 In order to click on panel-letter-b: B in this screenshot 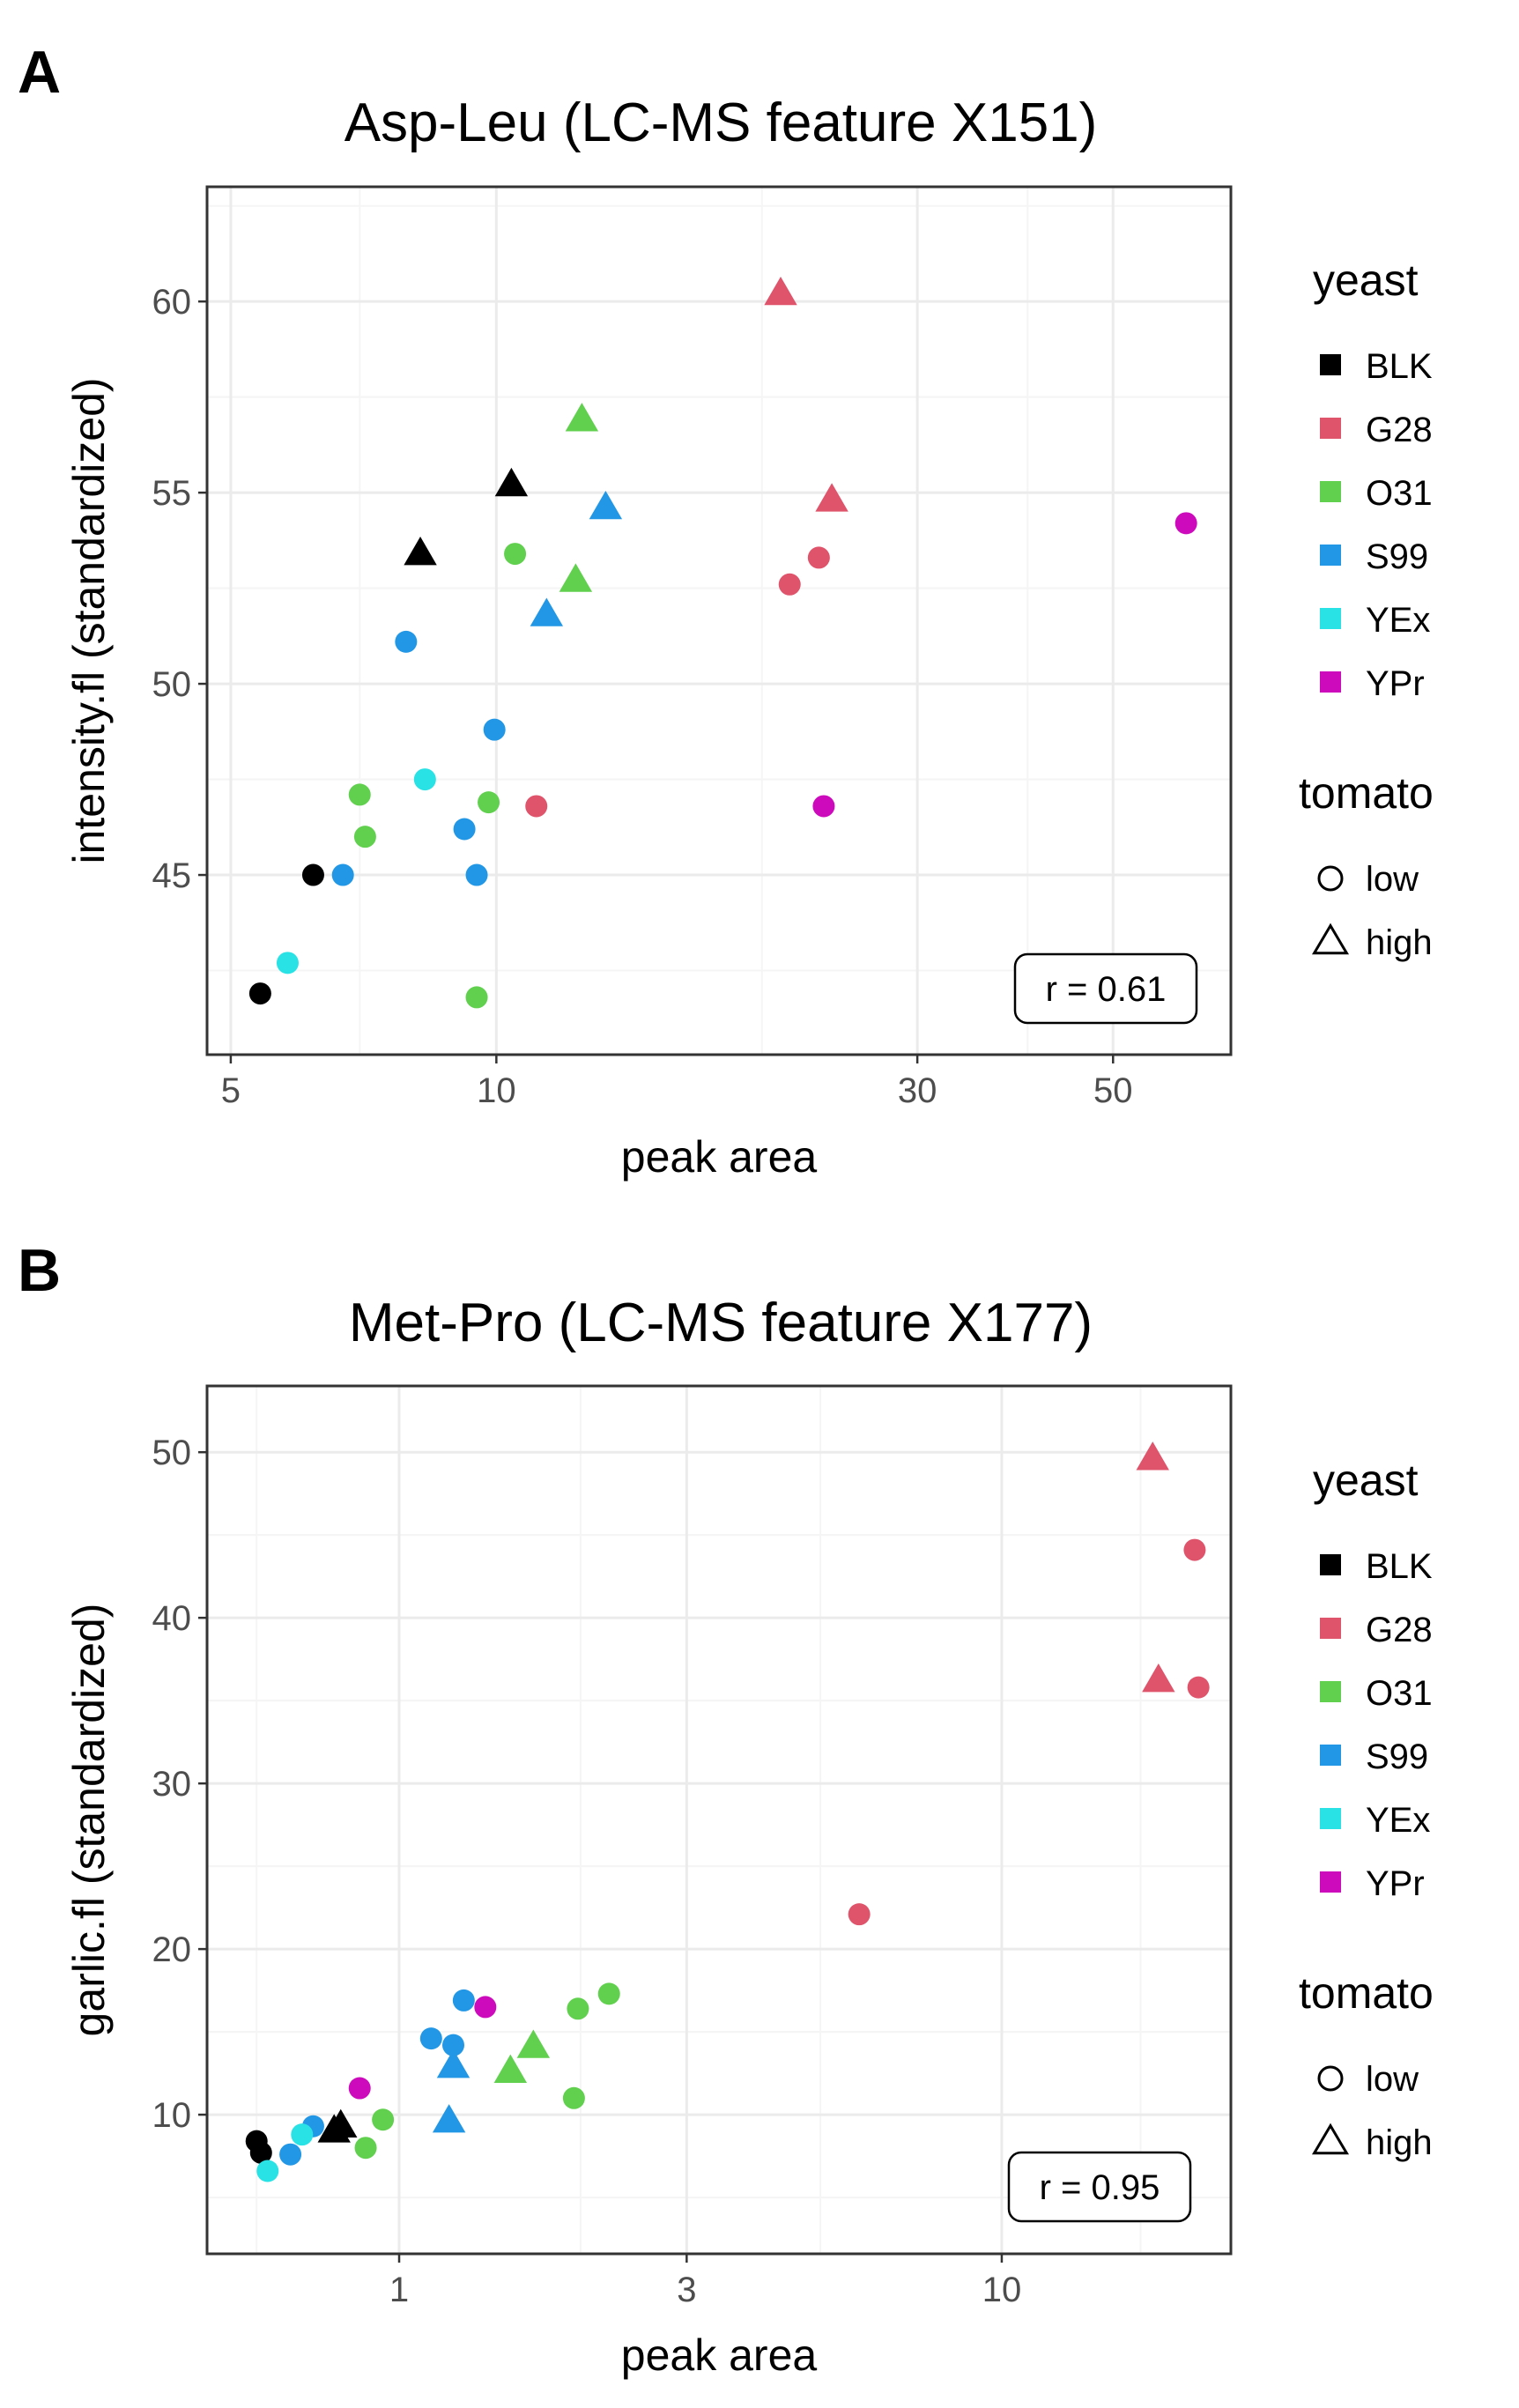, I will do `click(39, 1270)`.